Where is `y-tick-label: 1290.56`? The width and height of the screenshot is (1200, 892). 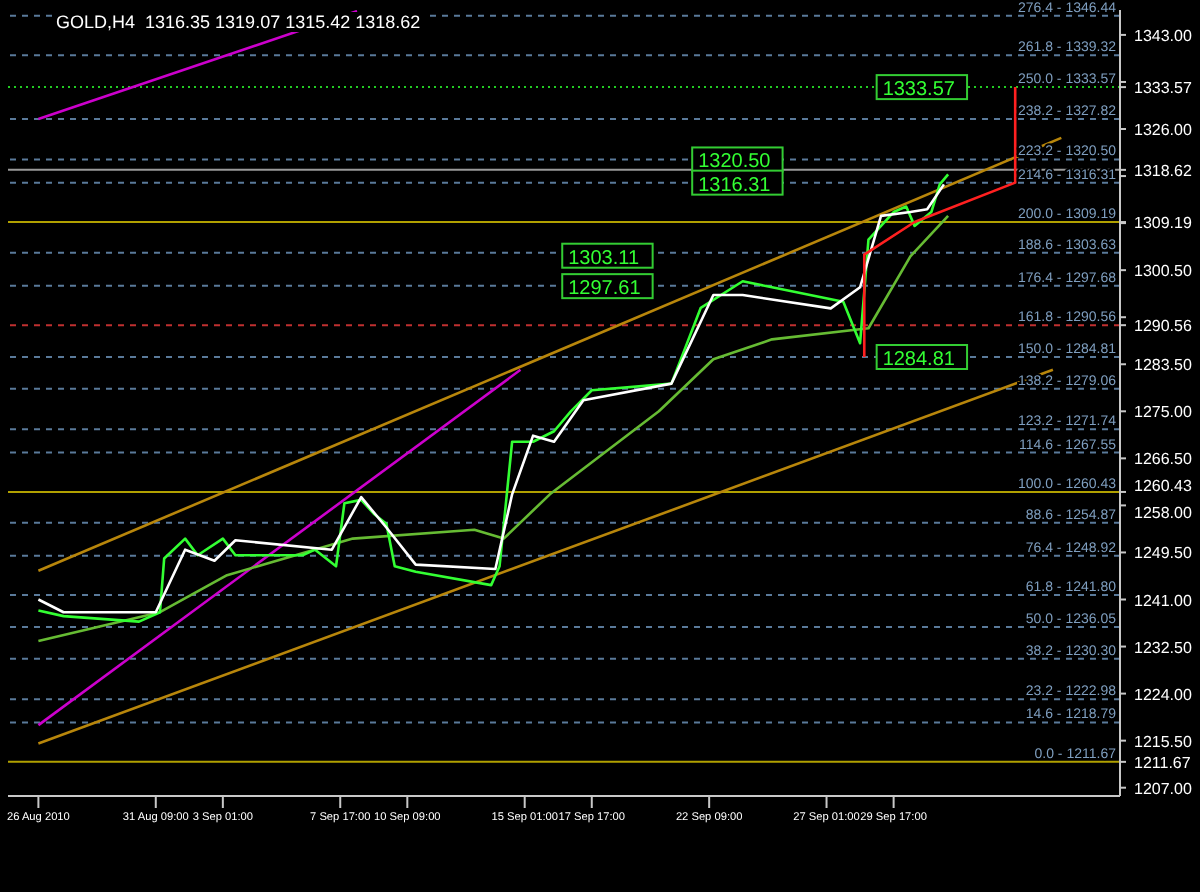 y-tick-label: 1290.56 is located at coordinates (1163, 326).